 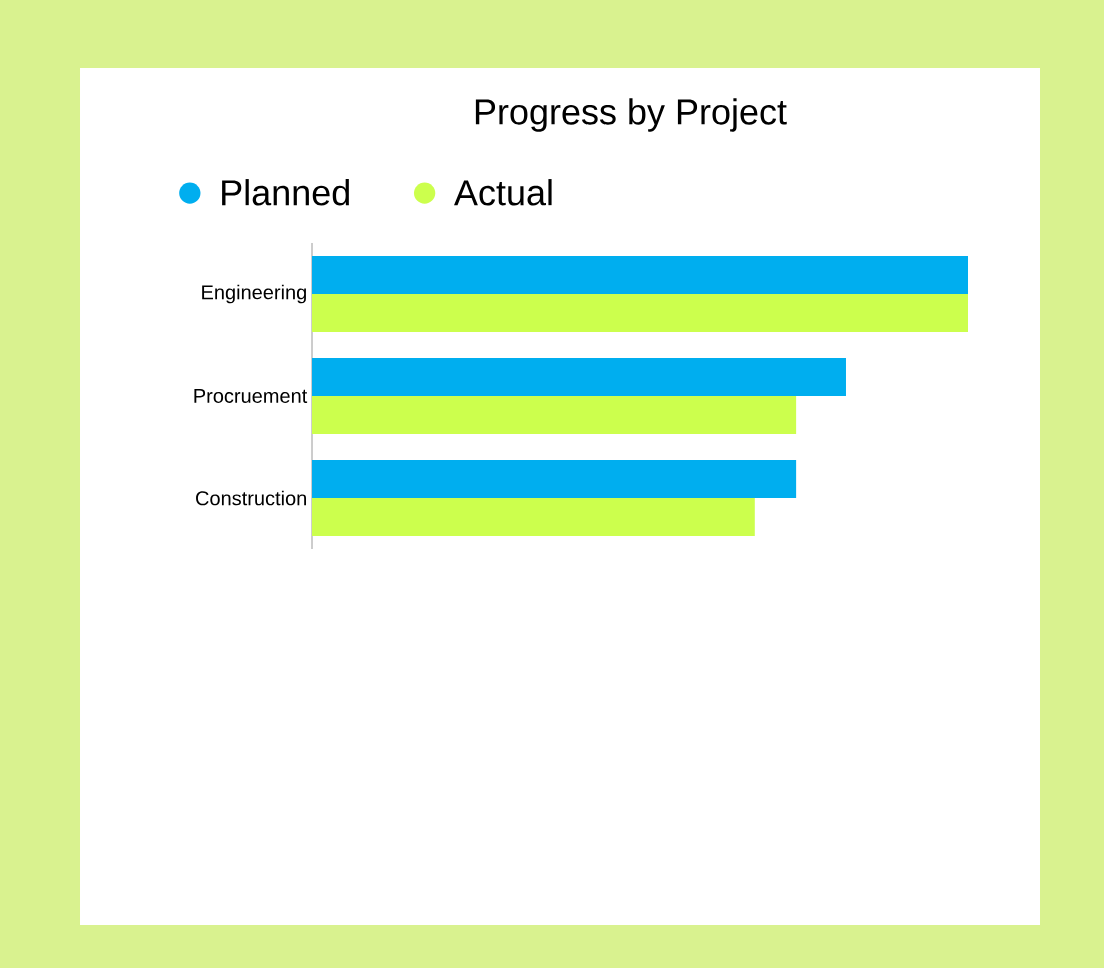 I want to click on legend-label: Actual, so click(x=503, y=192).